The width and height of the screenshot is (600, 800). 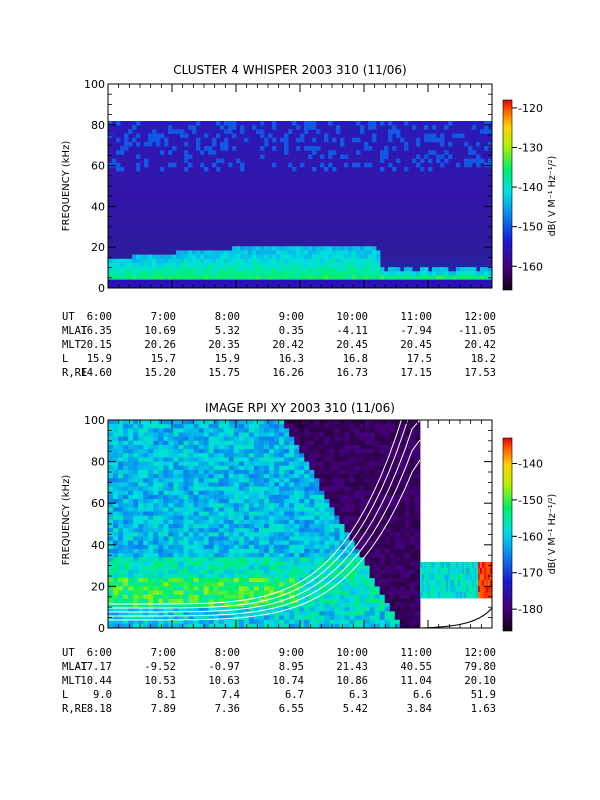 What do you see at coordinates (99, 359) in the screenshot?
I see `ephemeris-value: 15.9` at bounding box center [99, 359].